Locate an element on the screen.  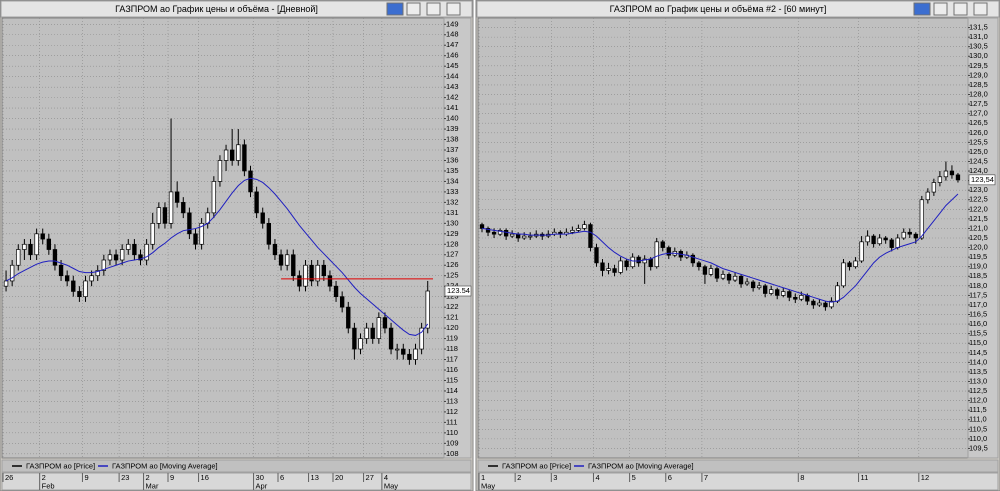
y-tick-label: 113 is located at coordinates (452, 400).